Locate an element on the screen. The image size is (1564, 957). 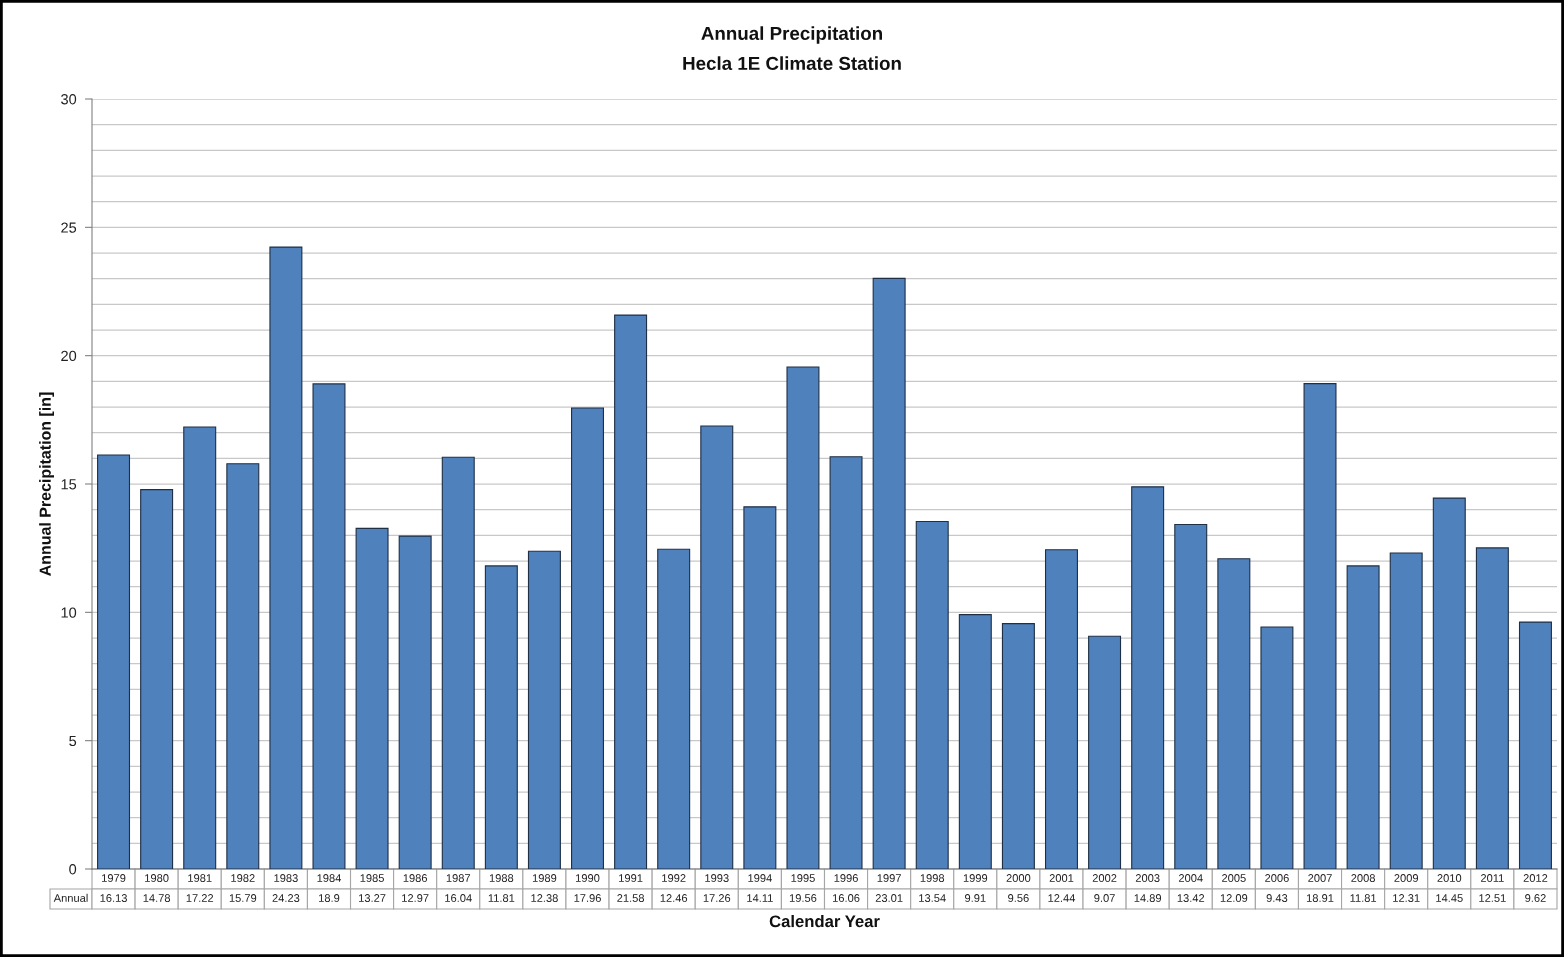
data-label: 12.09 is located at coordinates (1234, 898).